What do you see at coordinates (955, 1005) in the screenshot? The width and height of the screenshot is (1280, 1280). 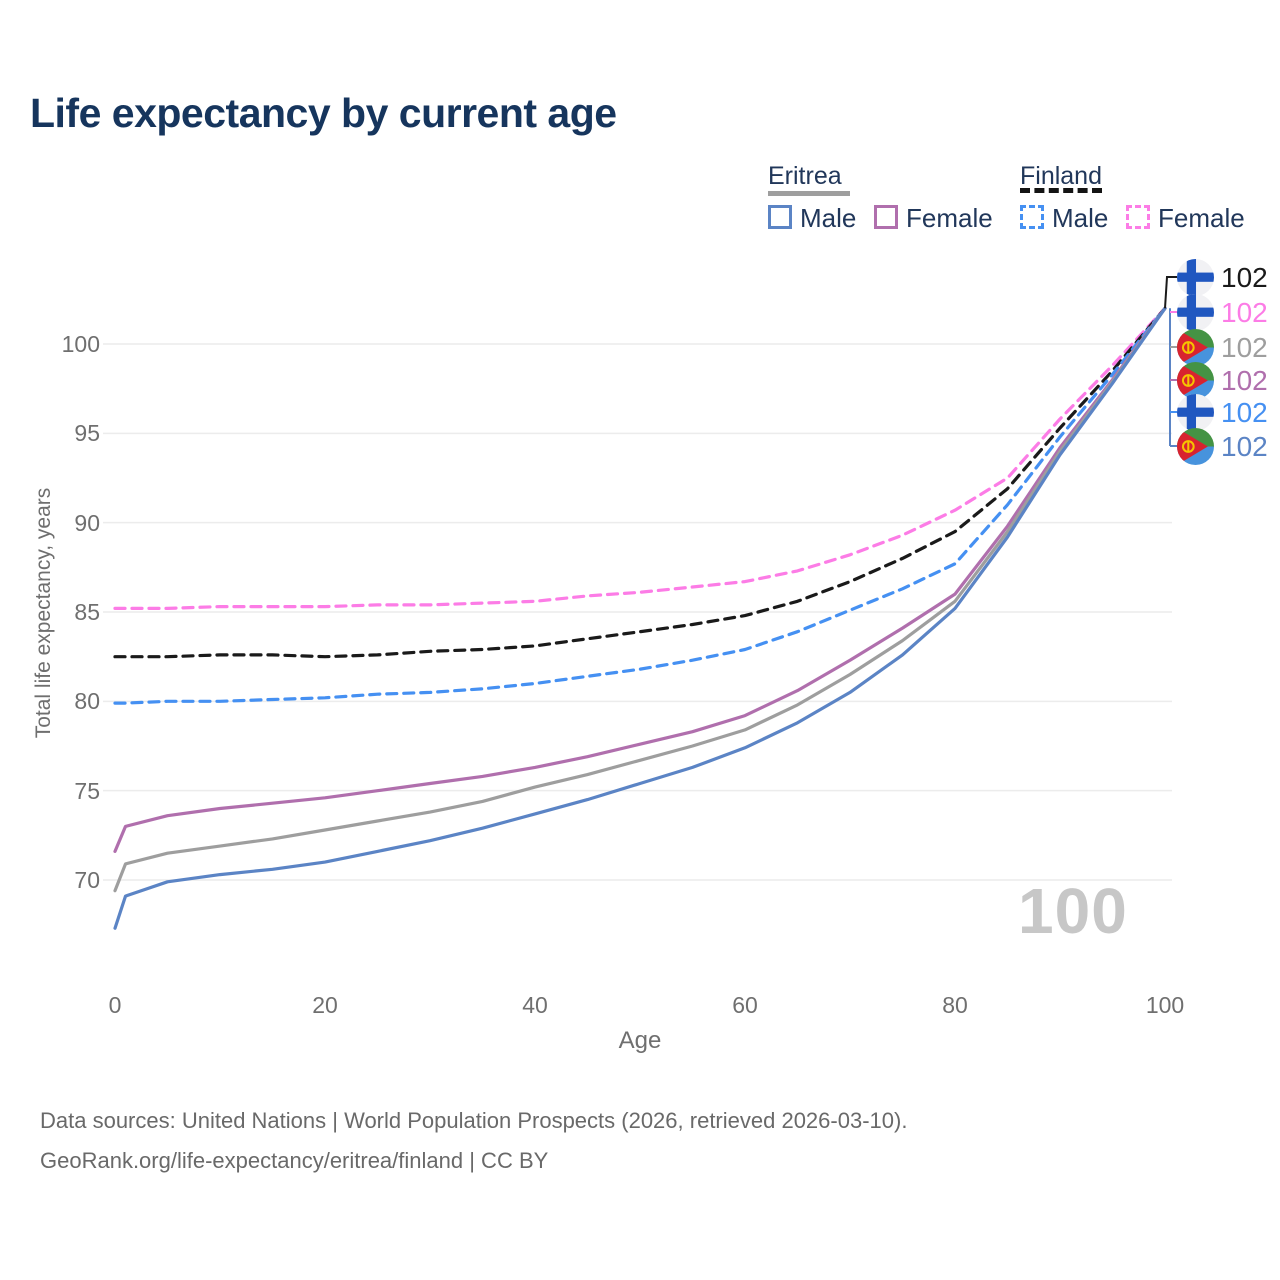 I see `x-tick-label: 80` at bounding box center [955, 1005].